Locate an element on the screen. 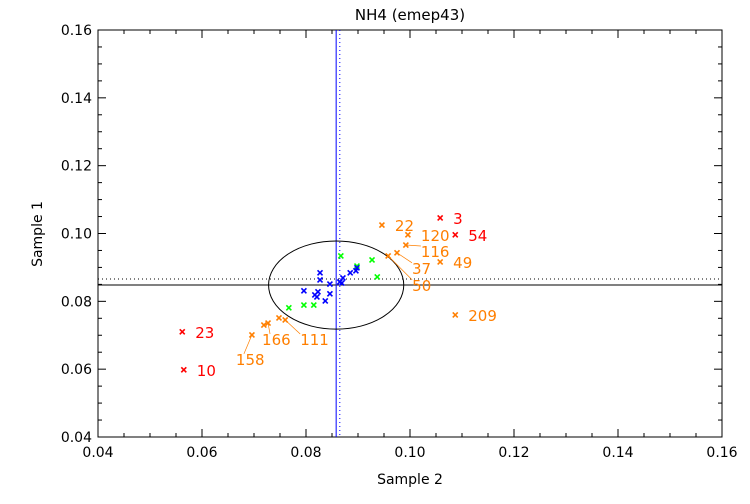 Image resolution: width=750 pixels, height=504 pixels. y-tick-label: 0.04 is located at coordinates (76, 438).